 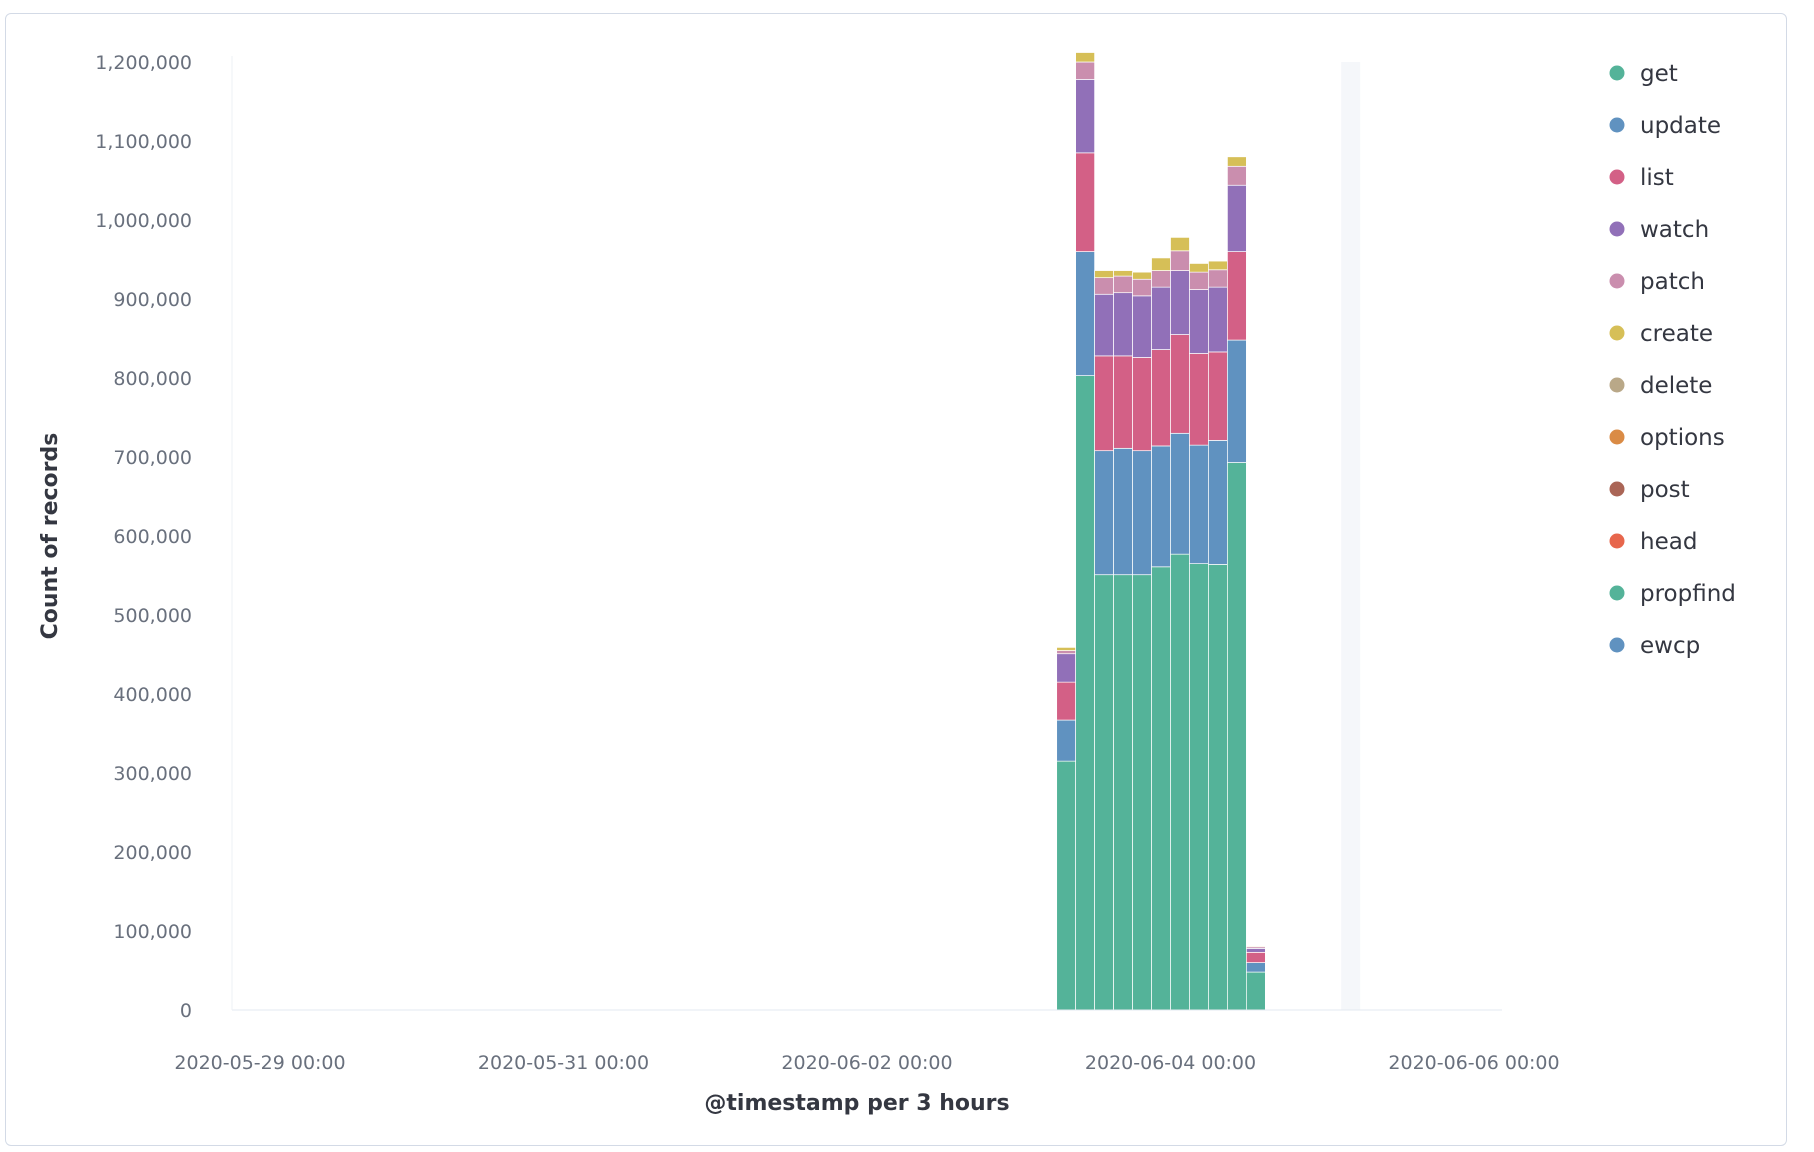 What do you see at coordinates (1661, 386) in the screenshot?
I see `legend-item-delete: delete` at bounding box center [1661, 386].